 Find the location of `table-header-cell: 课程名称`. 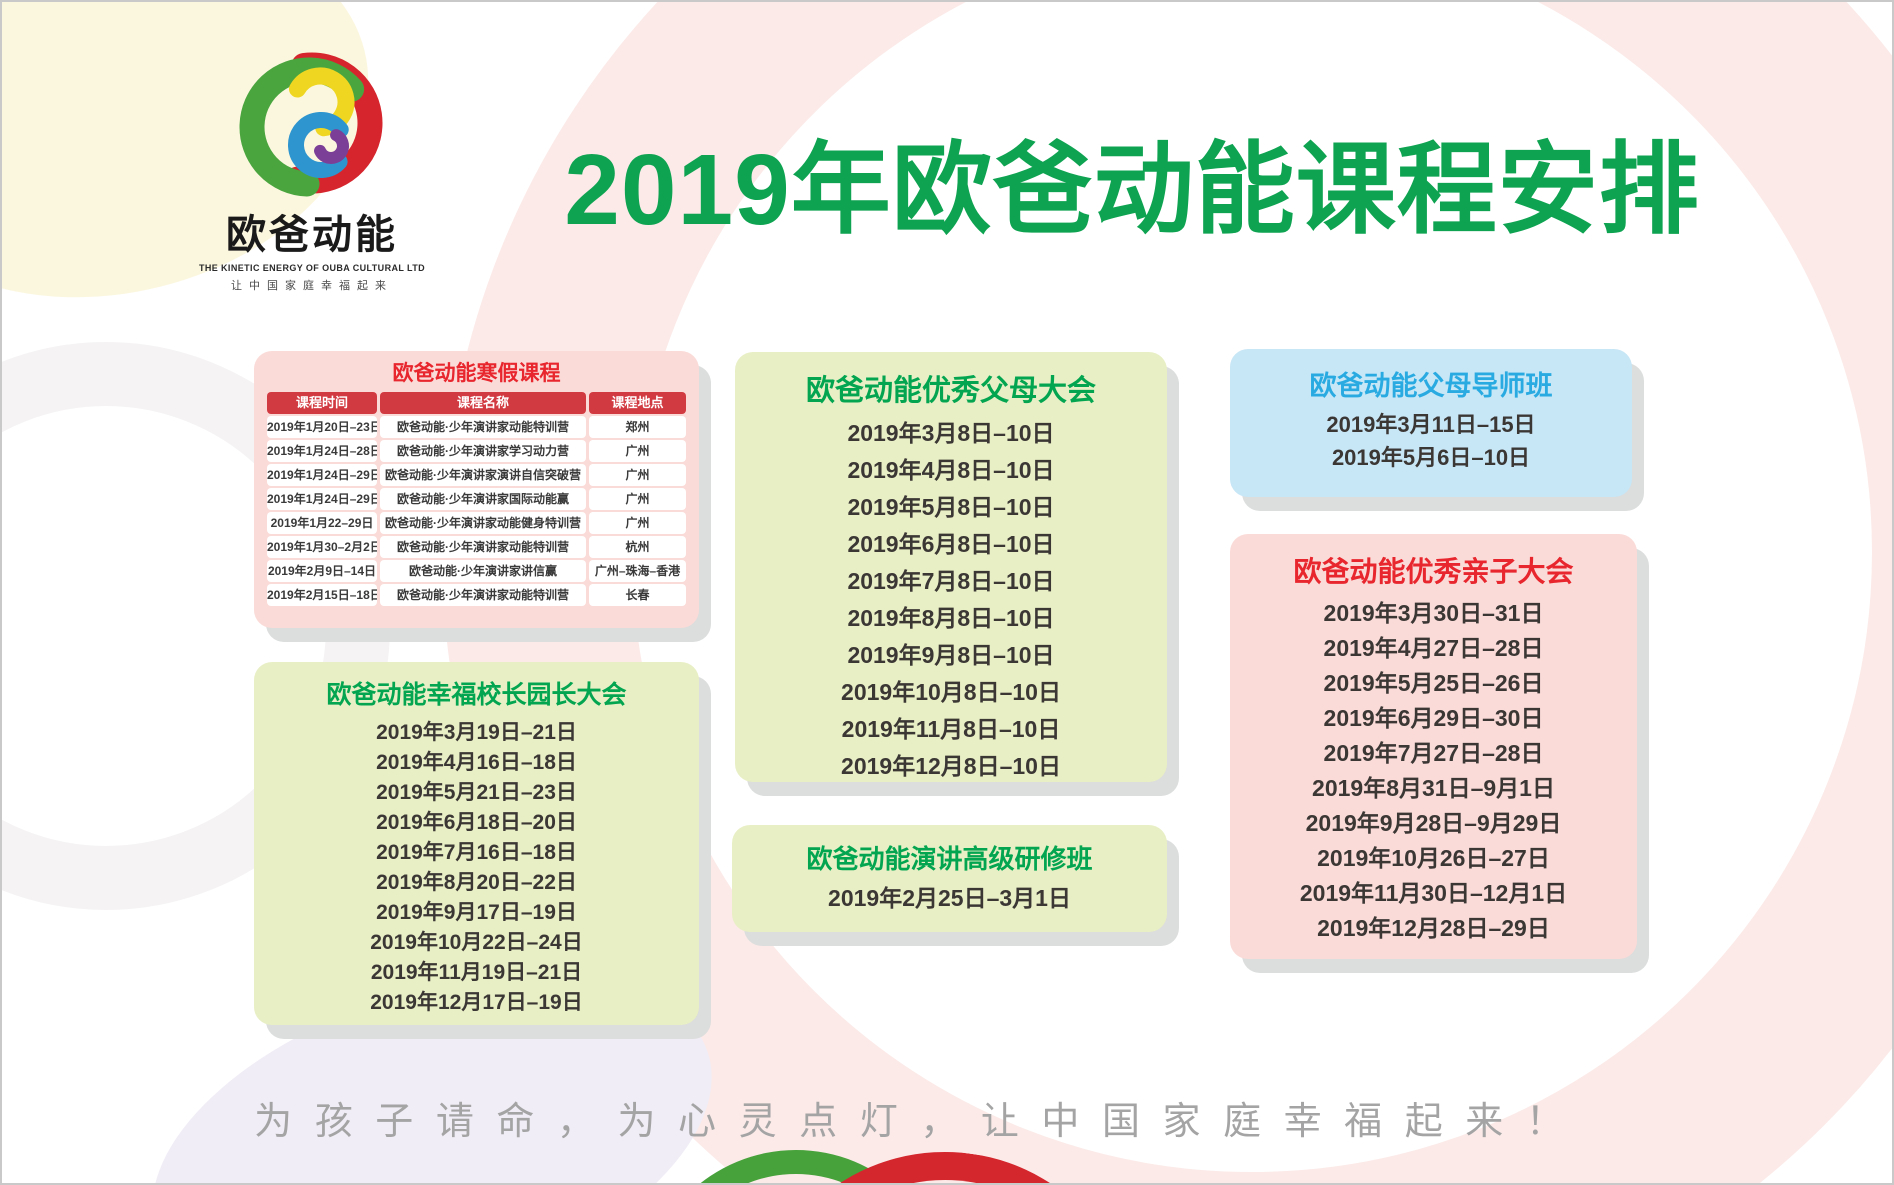

table-header-cell: 课程名称 is located at coordinates (483, 403).